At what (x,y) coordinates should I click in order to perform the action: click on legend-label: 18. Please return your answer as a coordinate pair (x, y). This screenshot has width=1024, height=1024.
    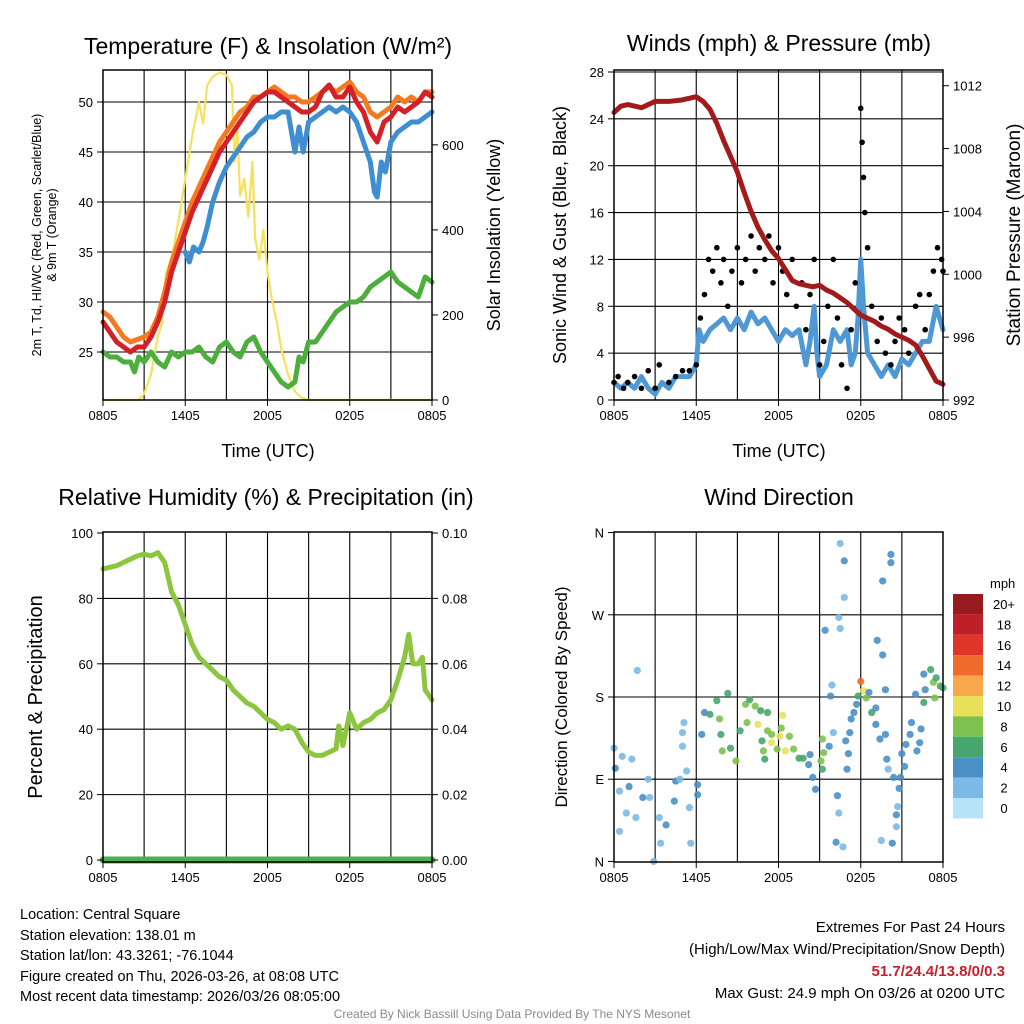
    Looking at the image, I should click on (1004, 624).